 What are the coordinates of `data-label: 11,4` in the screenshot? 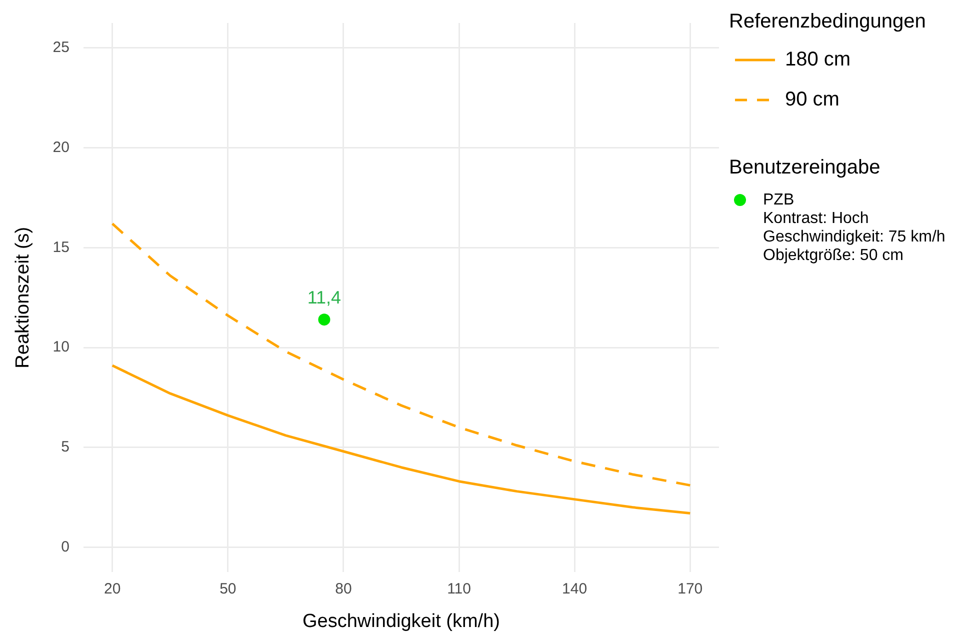 It's located at (324, 298).